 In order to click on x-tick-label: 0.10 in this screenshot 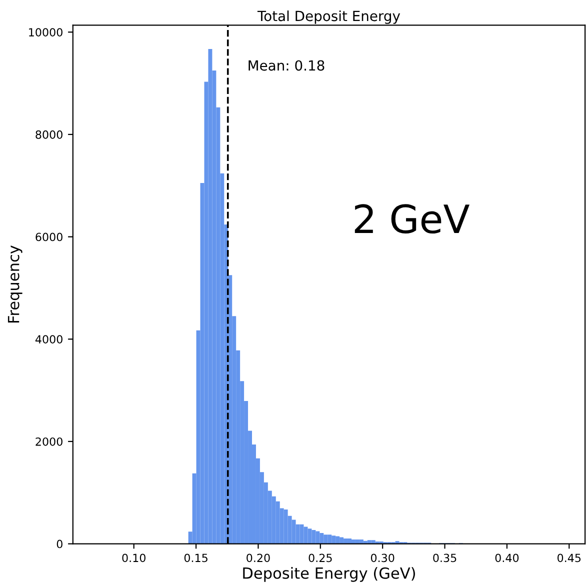, I will do `click(134, 558)`.